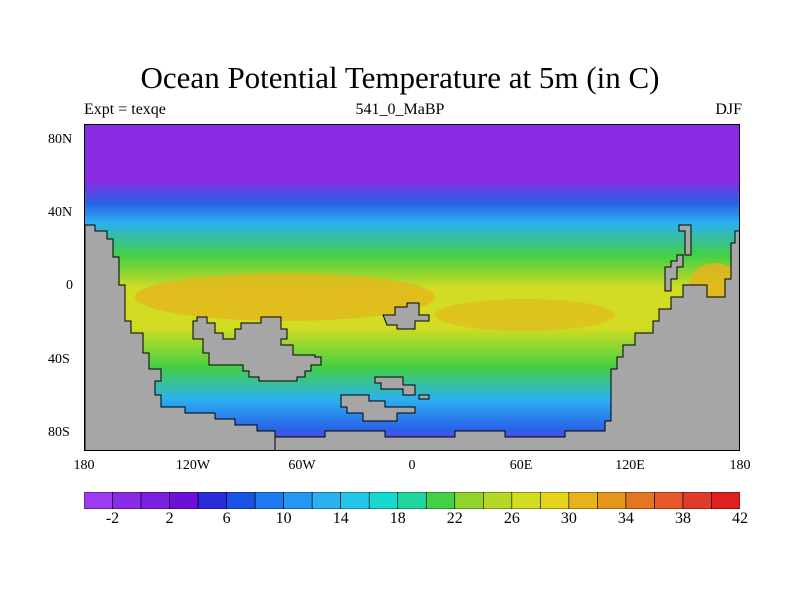  I want to click on lon-label-60e: 60E, so click(521, 465).